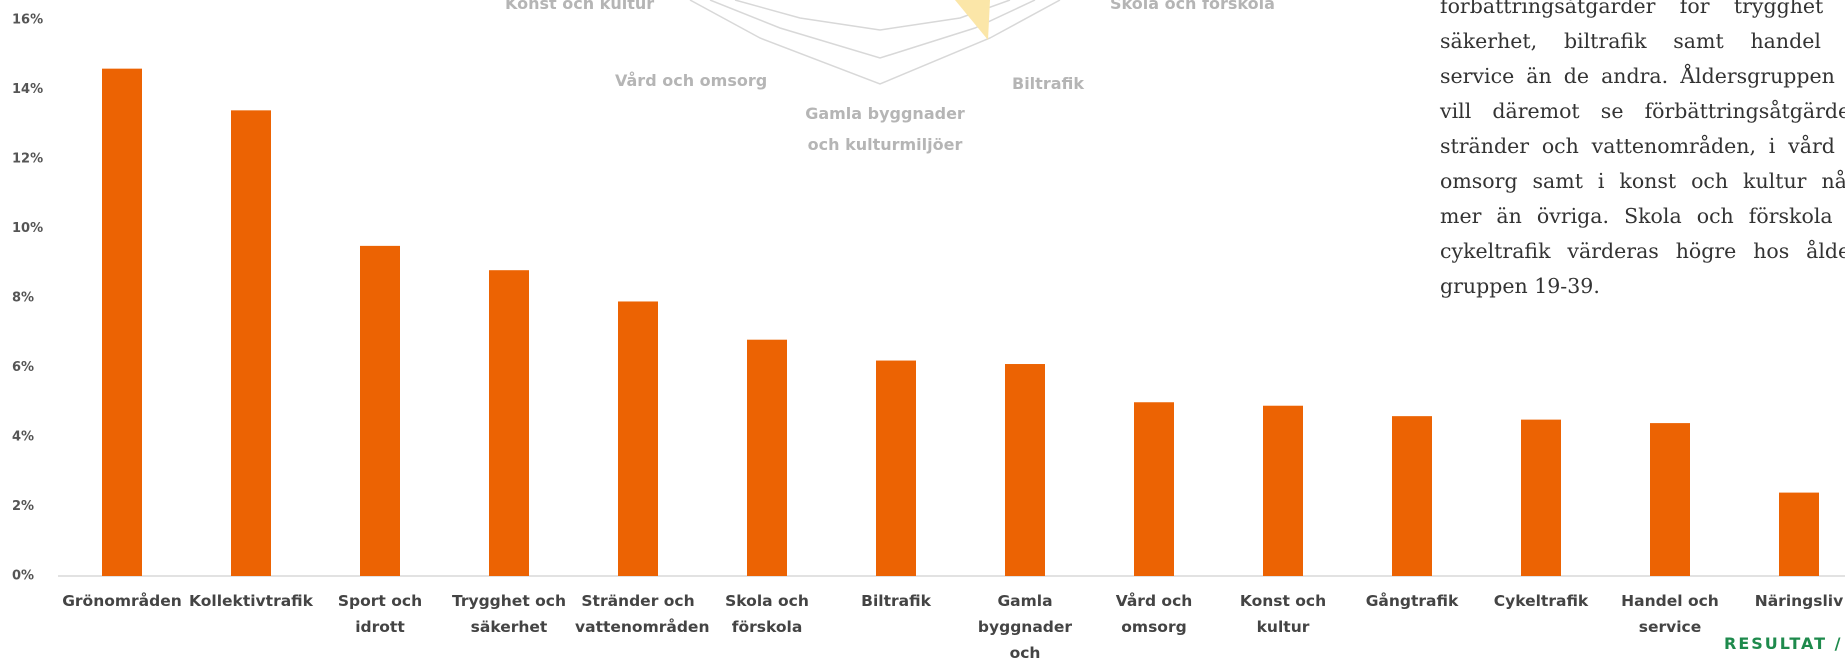 The width and height of the screenshot is (1845, 662). What do you see at coordinates (1783, 643) in the screenshot?
I see `footer: RESULTAT /` at bounding box center [1783, 643].